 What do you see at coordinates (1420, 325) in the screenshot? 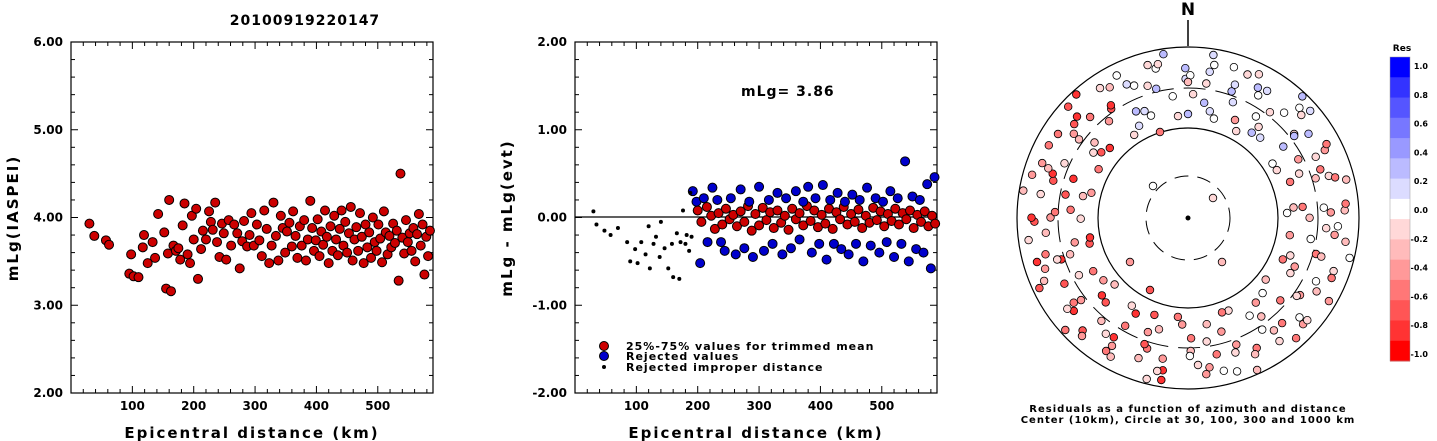
I see `colorbar-tick-label: -0.8` at bounding box center [1420, 325].